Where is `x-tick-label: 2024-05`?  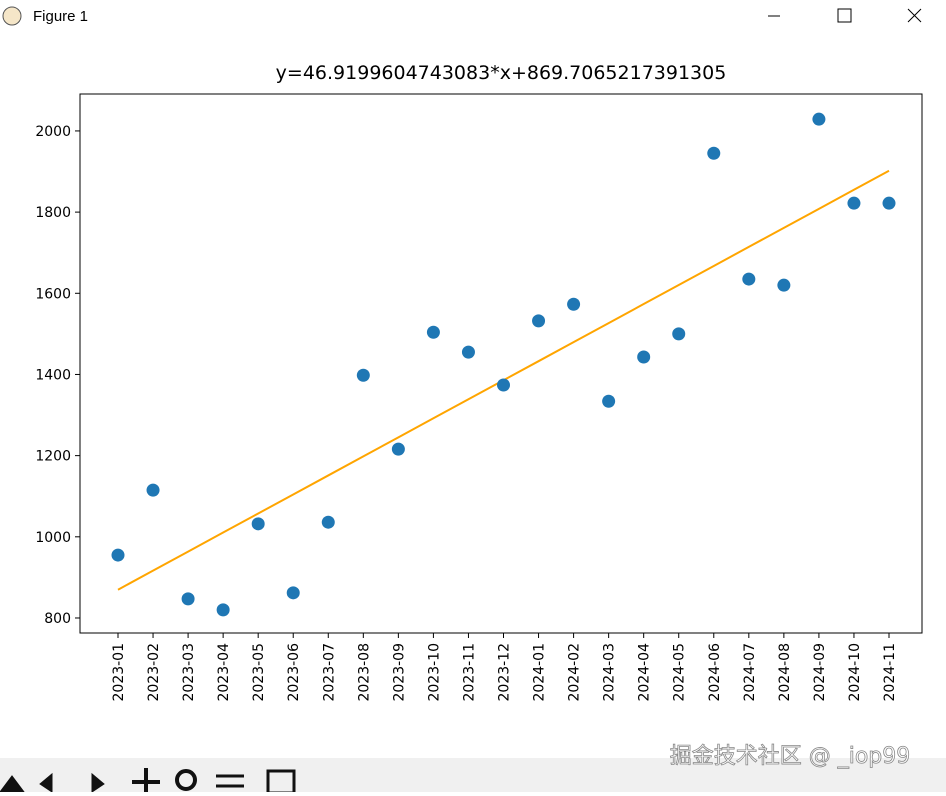 x-tick-label: 2024-05 is located at coordinates (680, 672).